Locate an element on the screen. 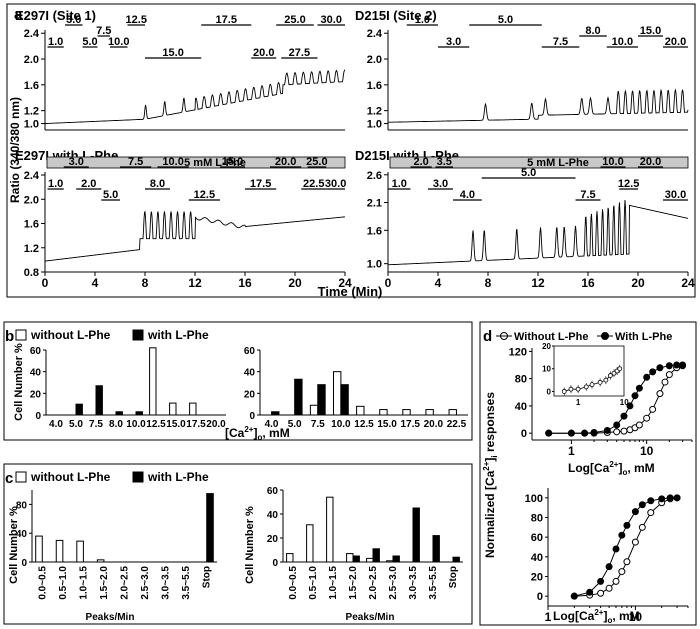 The image size is (700, 629). dose-response-chart: 0 20 40 60 80 100 1 10 is located at coordinates (607, 556).